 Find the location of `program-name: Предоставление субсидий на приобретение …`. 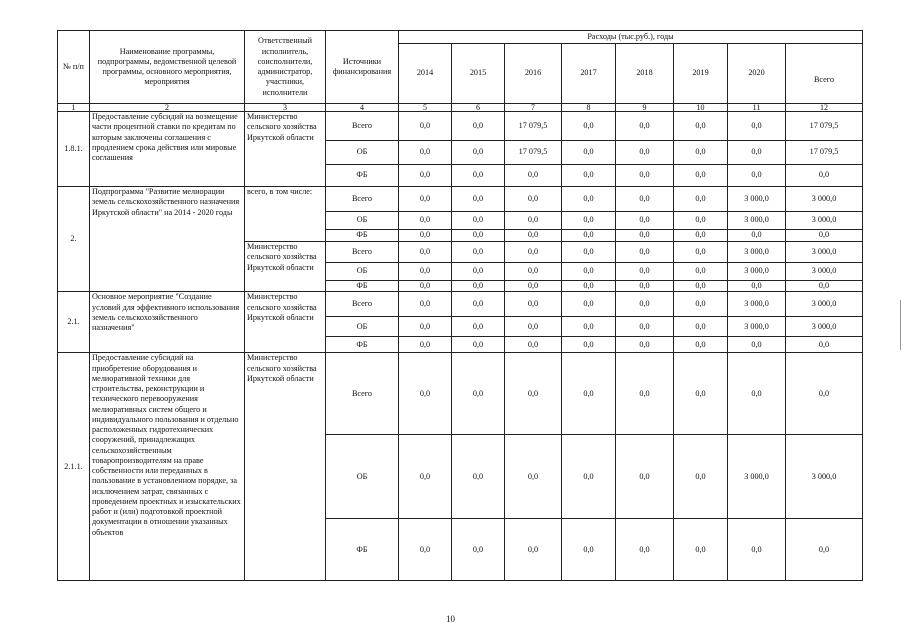

program-name: Предоставление субсидий на приобретение … is located at coordinates (167, 467).